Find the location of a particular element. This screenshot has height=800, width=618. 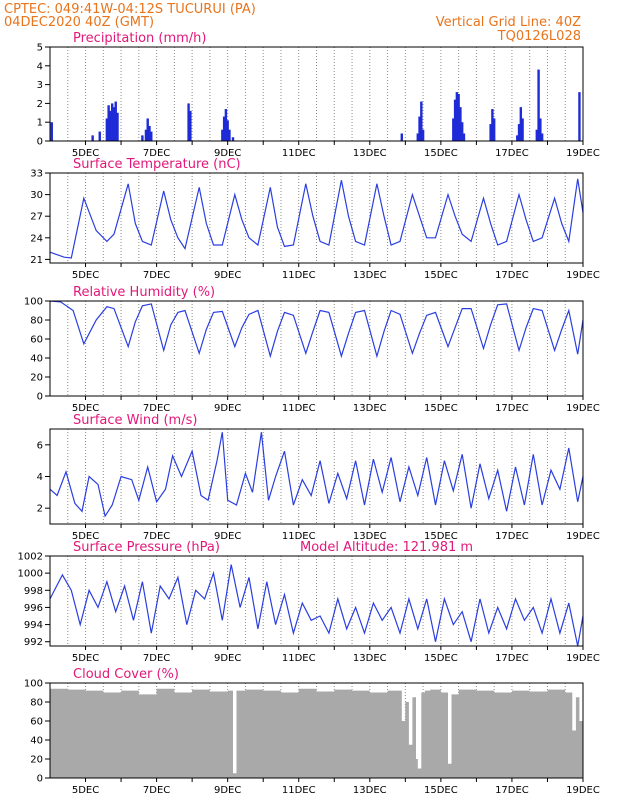

y-tick-label: 24 is located at coordinates (36, 238).